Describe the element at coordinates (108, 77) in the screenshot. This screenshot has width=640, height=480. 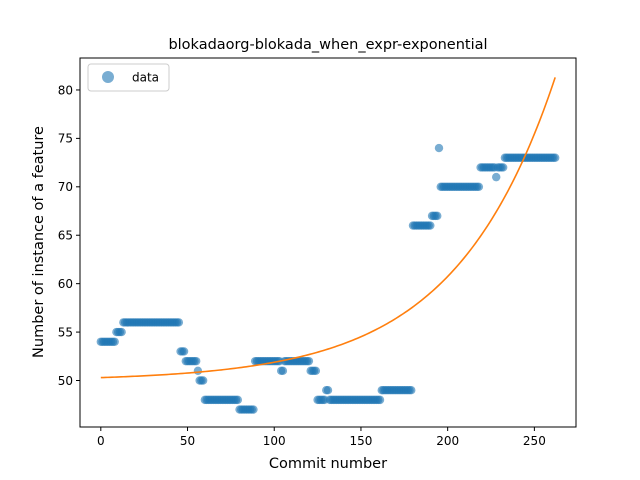
I see `legend-marker-data` at that location.